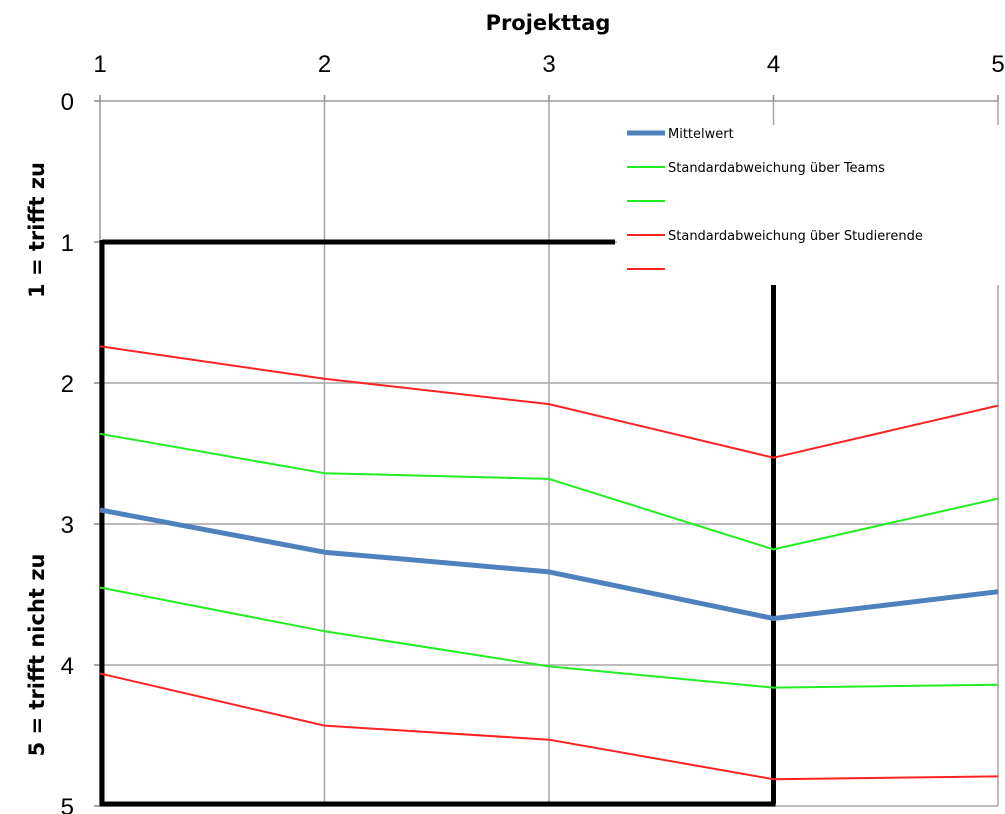  Describe the element at coordinates (67, 666) in the screenshot. I see `y-tick-label-4: 4` at that location.